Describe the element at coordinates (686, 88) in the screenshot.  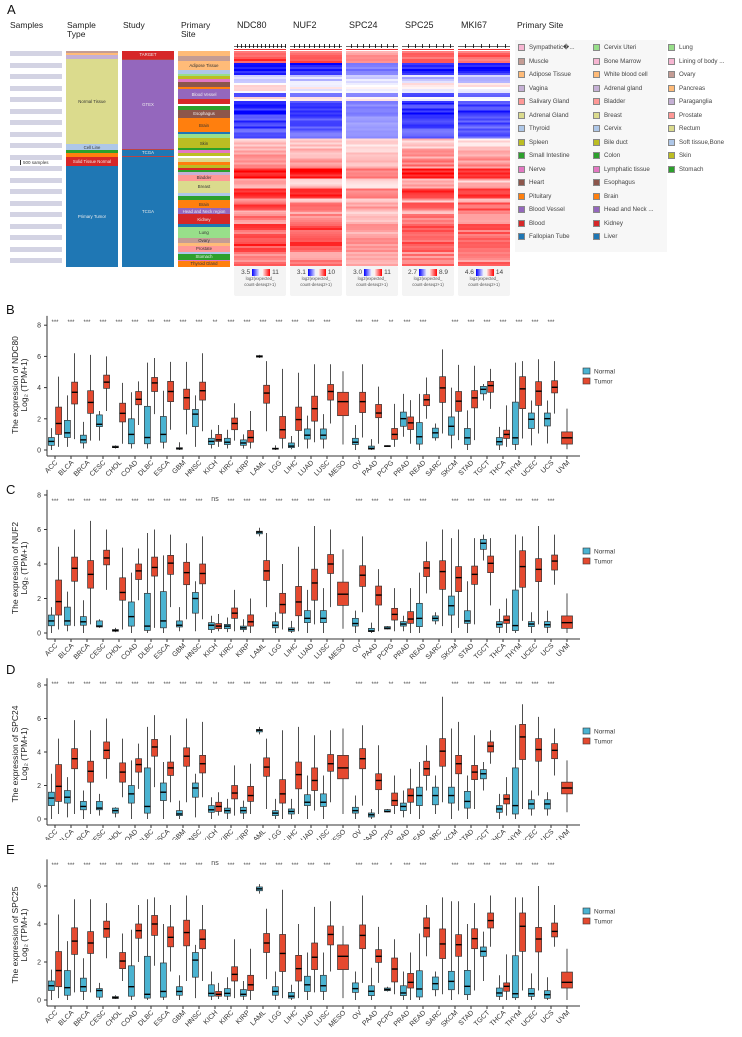
I see `legend-item: Pancreas` at that location.